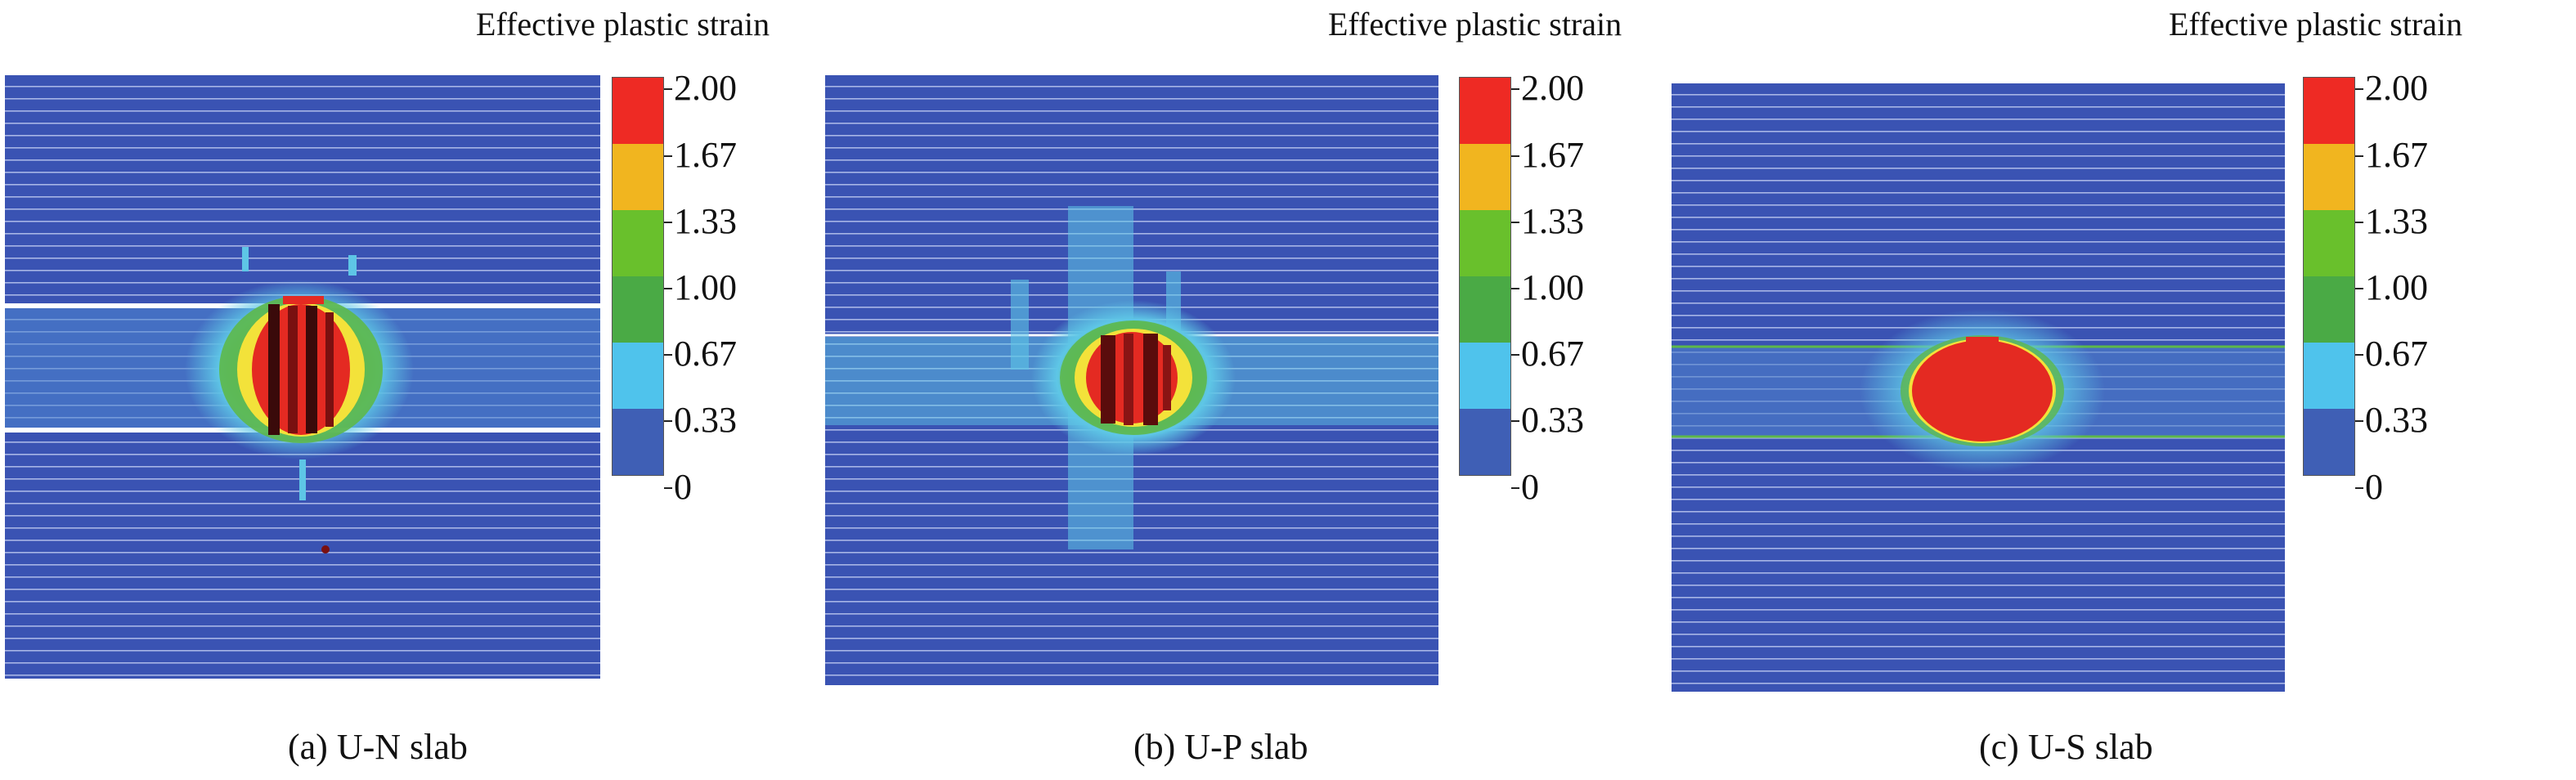 Image resolution: width=2576 pixels, height=780 pixels. I want to click on panel-caption: (b) U-P slab, so click(1220, 747).